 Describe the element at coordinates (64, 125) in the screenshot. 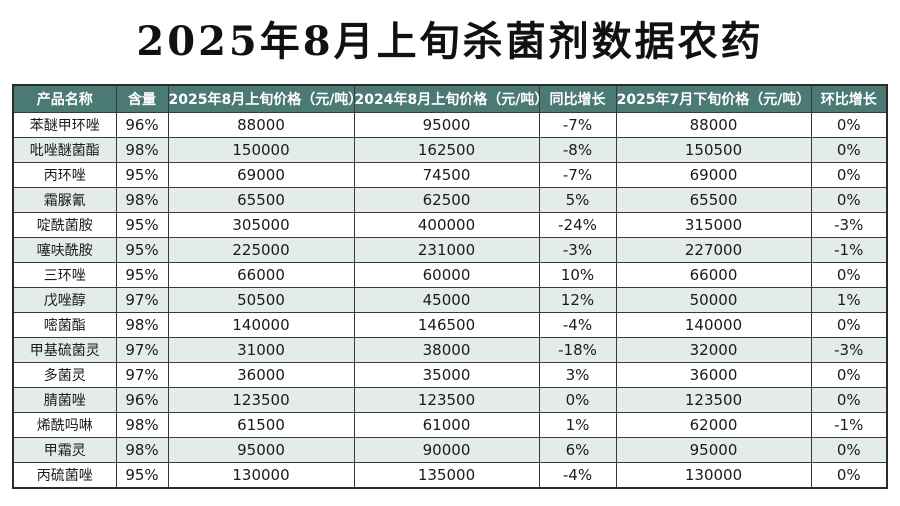

I see `product-name-cell: 苯醚甲环唑` at that location.